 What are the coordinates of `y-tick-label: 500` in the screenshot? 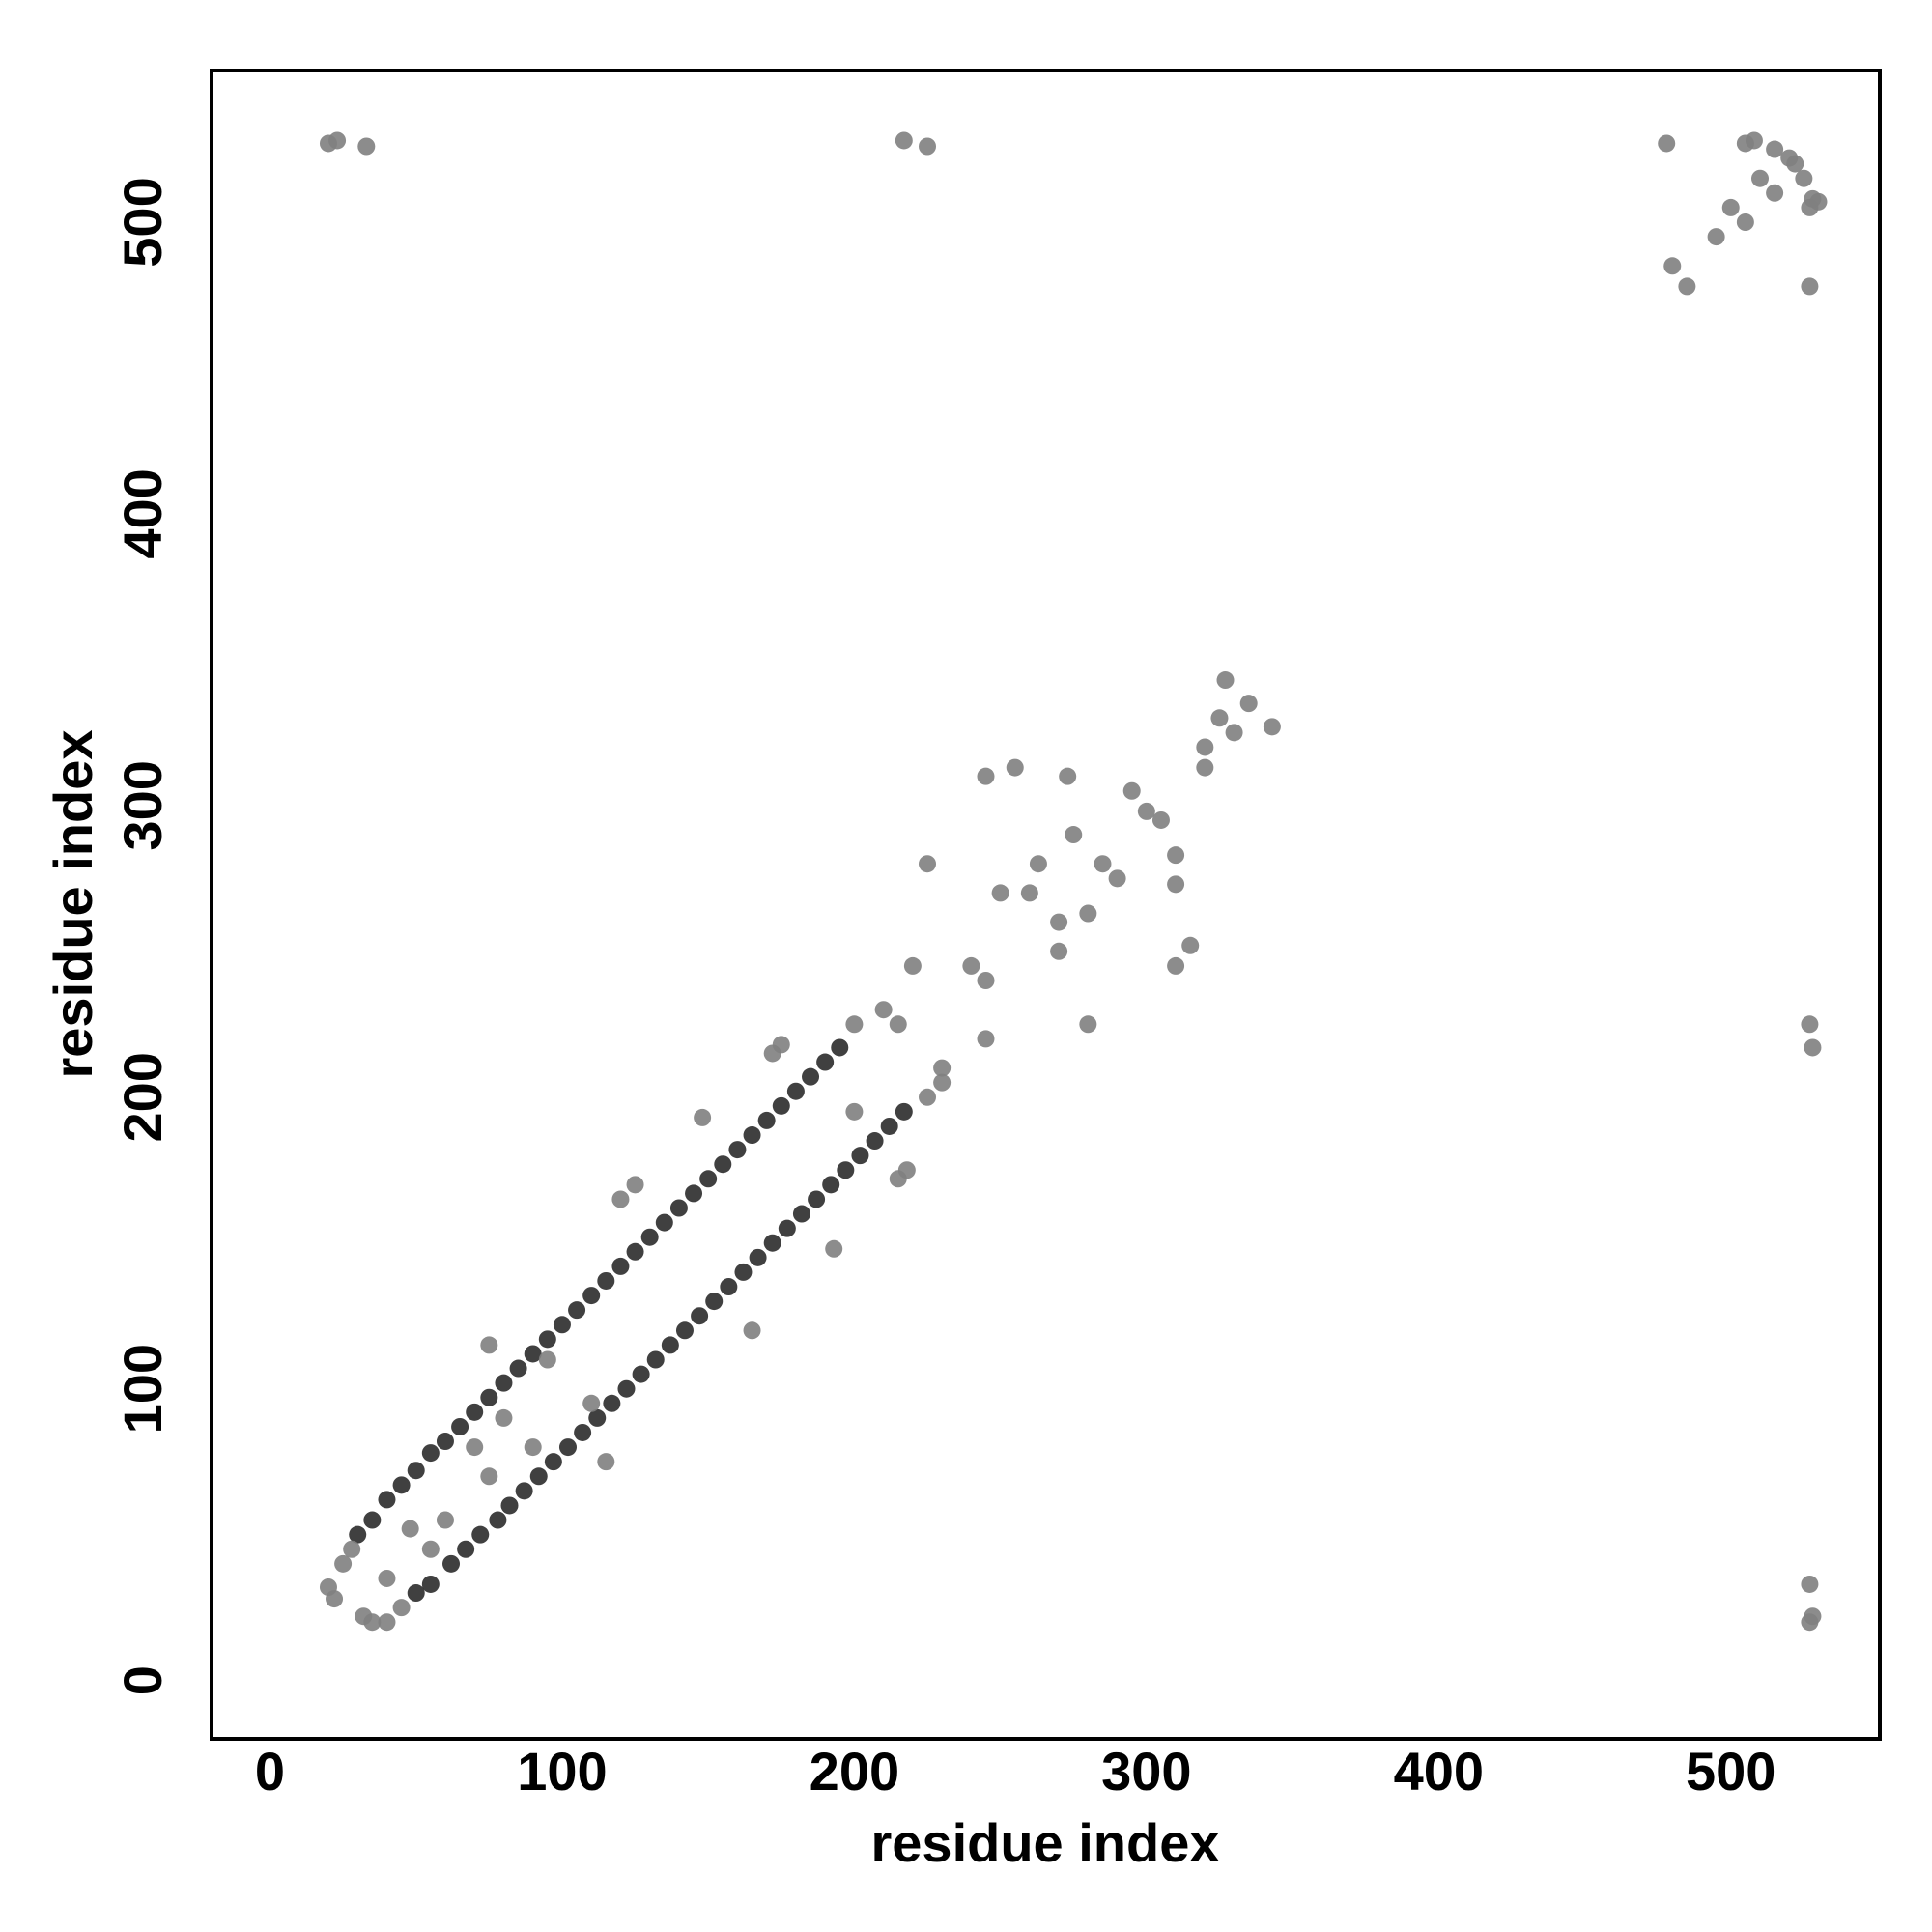 It's located at (142, 222).